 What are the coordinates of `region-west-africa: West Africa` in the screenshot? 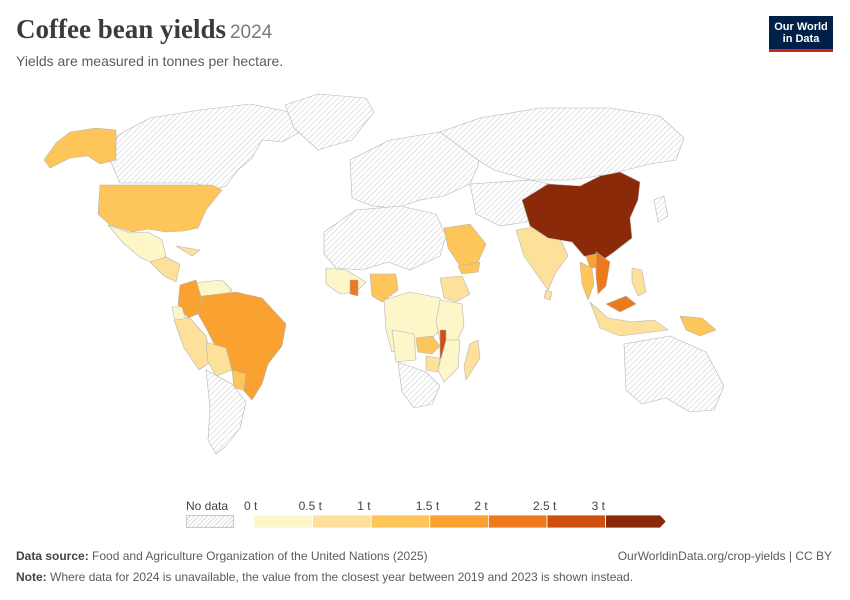 It's located at (346, 281).